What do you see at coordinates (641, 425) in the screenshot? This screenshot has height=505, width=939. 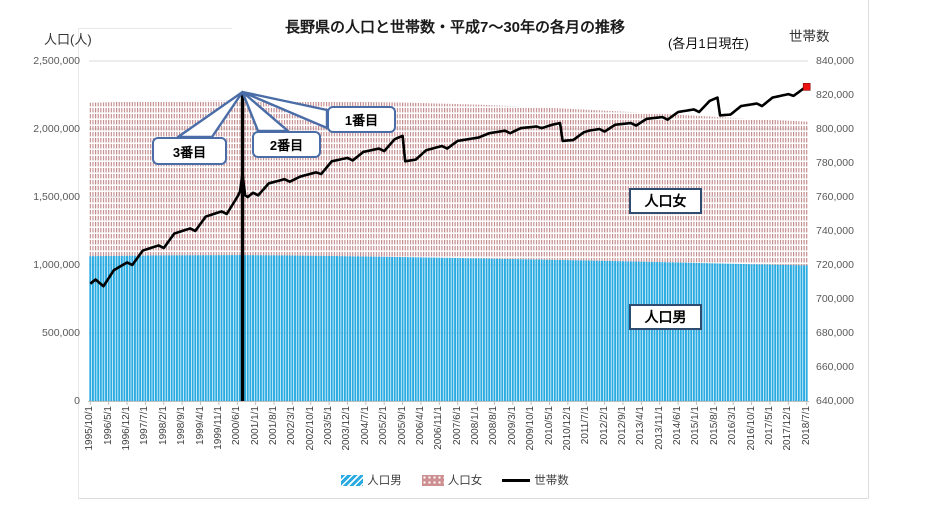 I see `x-axis-tick-label: 2013/4/1` at bounding box center [641, 425].